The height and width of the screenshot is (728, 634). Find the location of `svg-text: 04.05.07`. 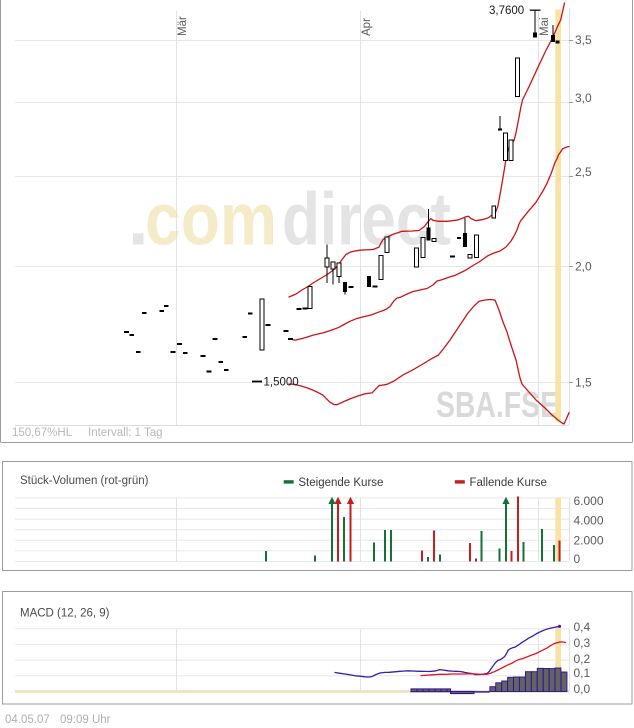

svg-text: 04.05.07 is located at coordinates (27, 720).